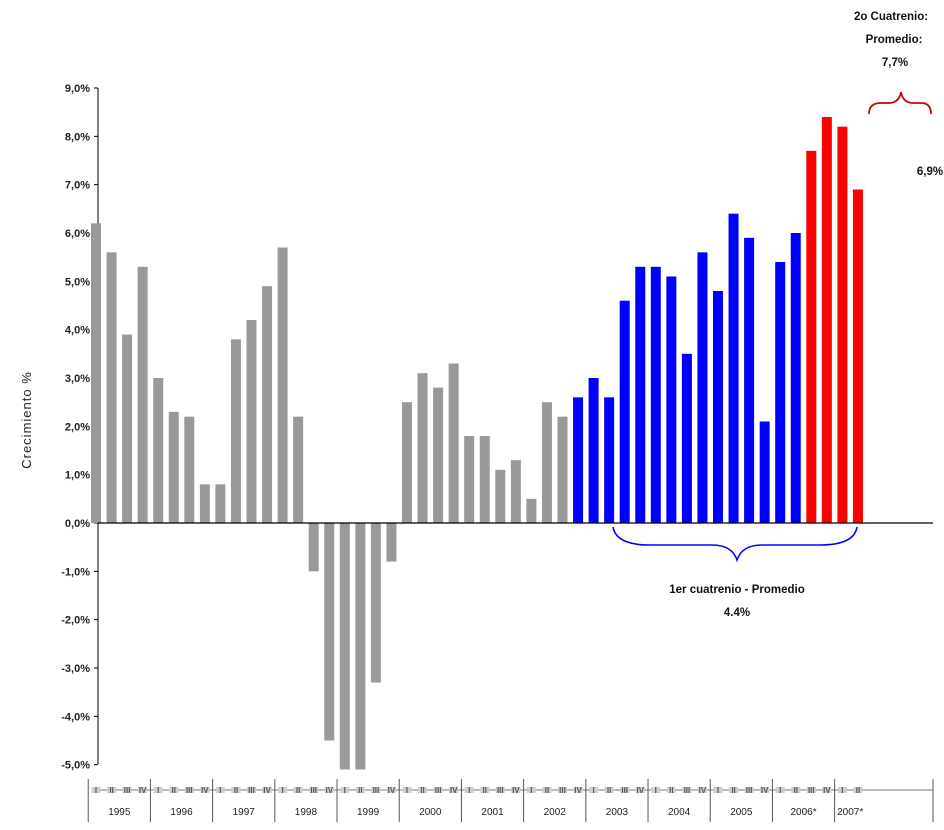  Describe the element at coordinates (75, 572) in the screenshot. I see `y-tick-label: -1,0%` at that location.